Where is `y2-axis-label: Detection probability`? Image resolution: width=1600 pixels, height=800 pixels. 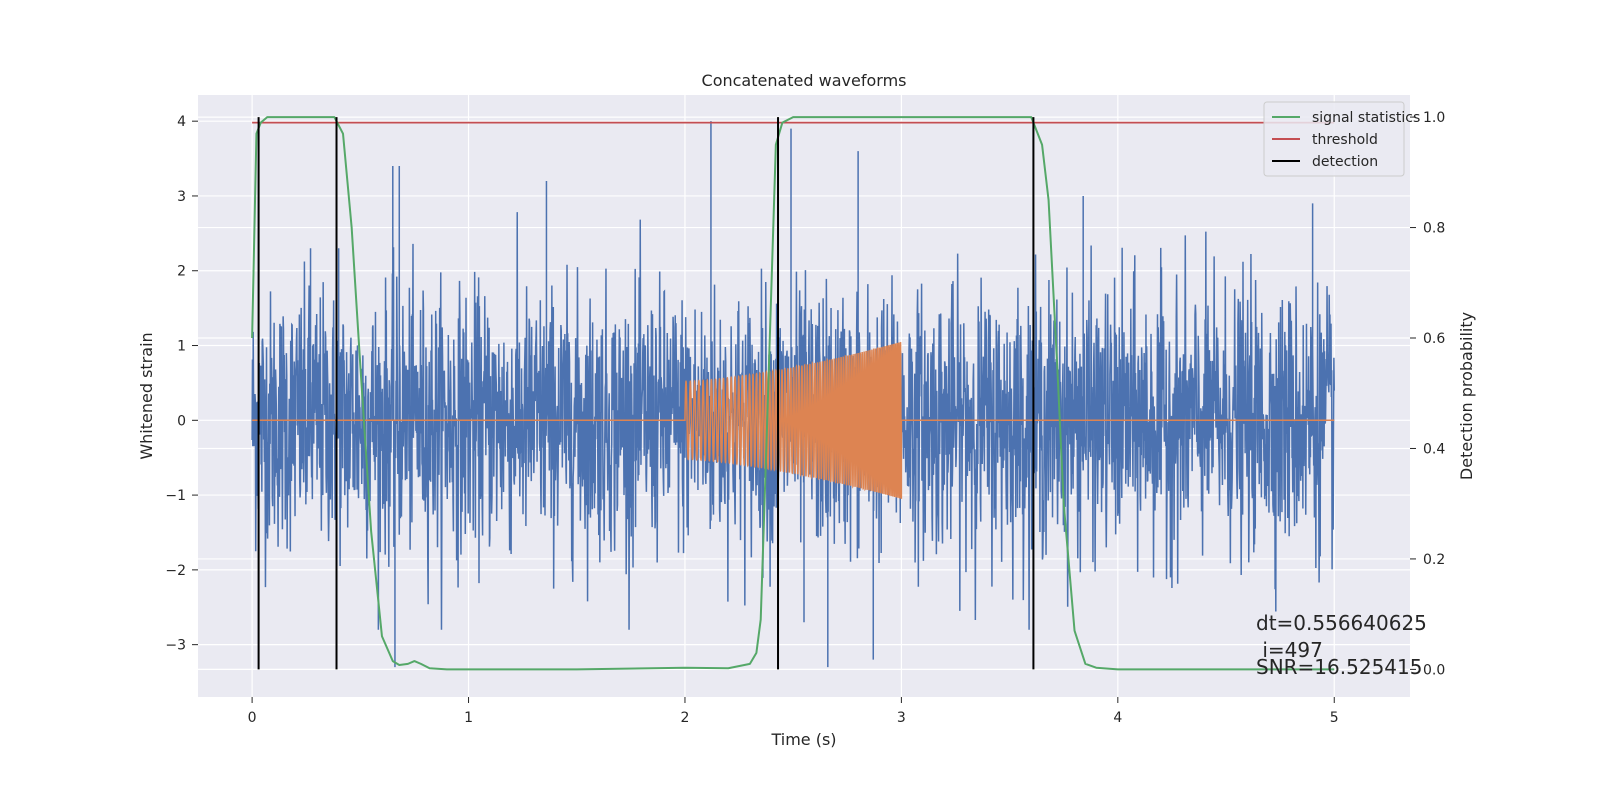
y2-axis-label: Detection probability is located at coordinates (1466, 396).